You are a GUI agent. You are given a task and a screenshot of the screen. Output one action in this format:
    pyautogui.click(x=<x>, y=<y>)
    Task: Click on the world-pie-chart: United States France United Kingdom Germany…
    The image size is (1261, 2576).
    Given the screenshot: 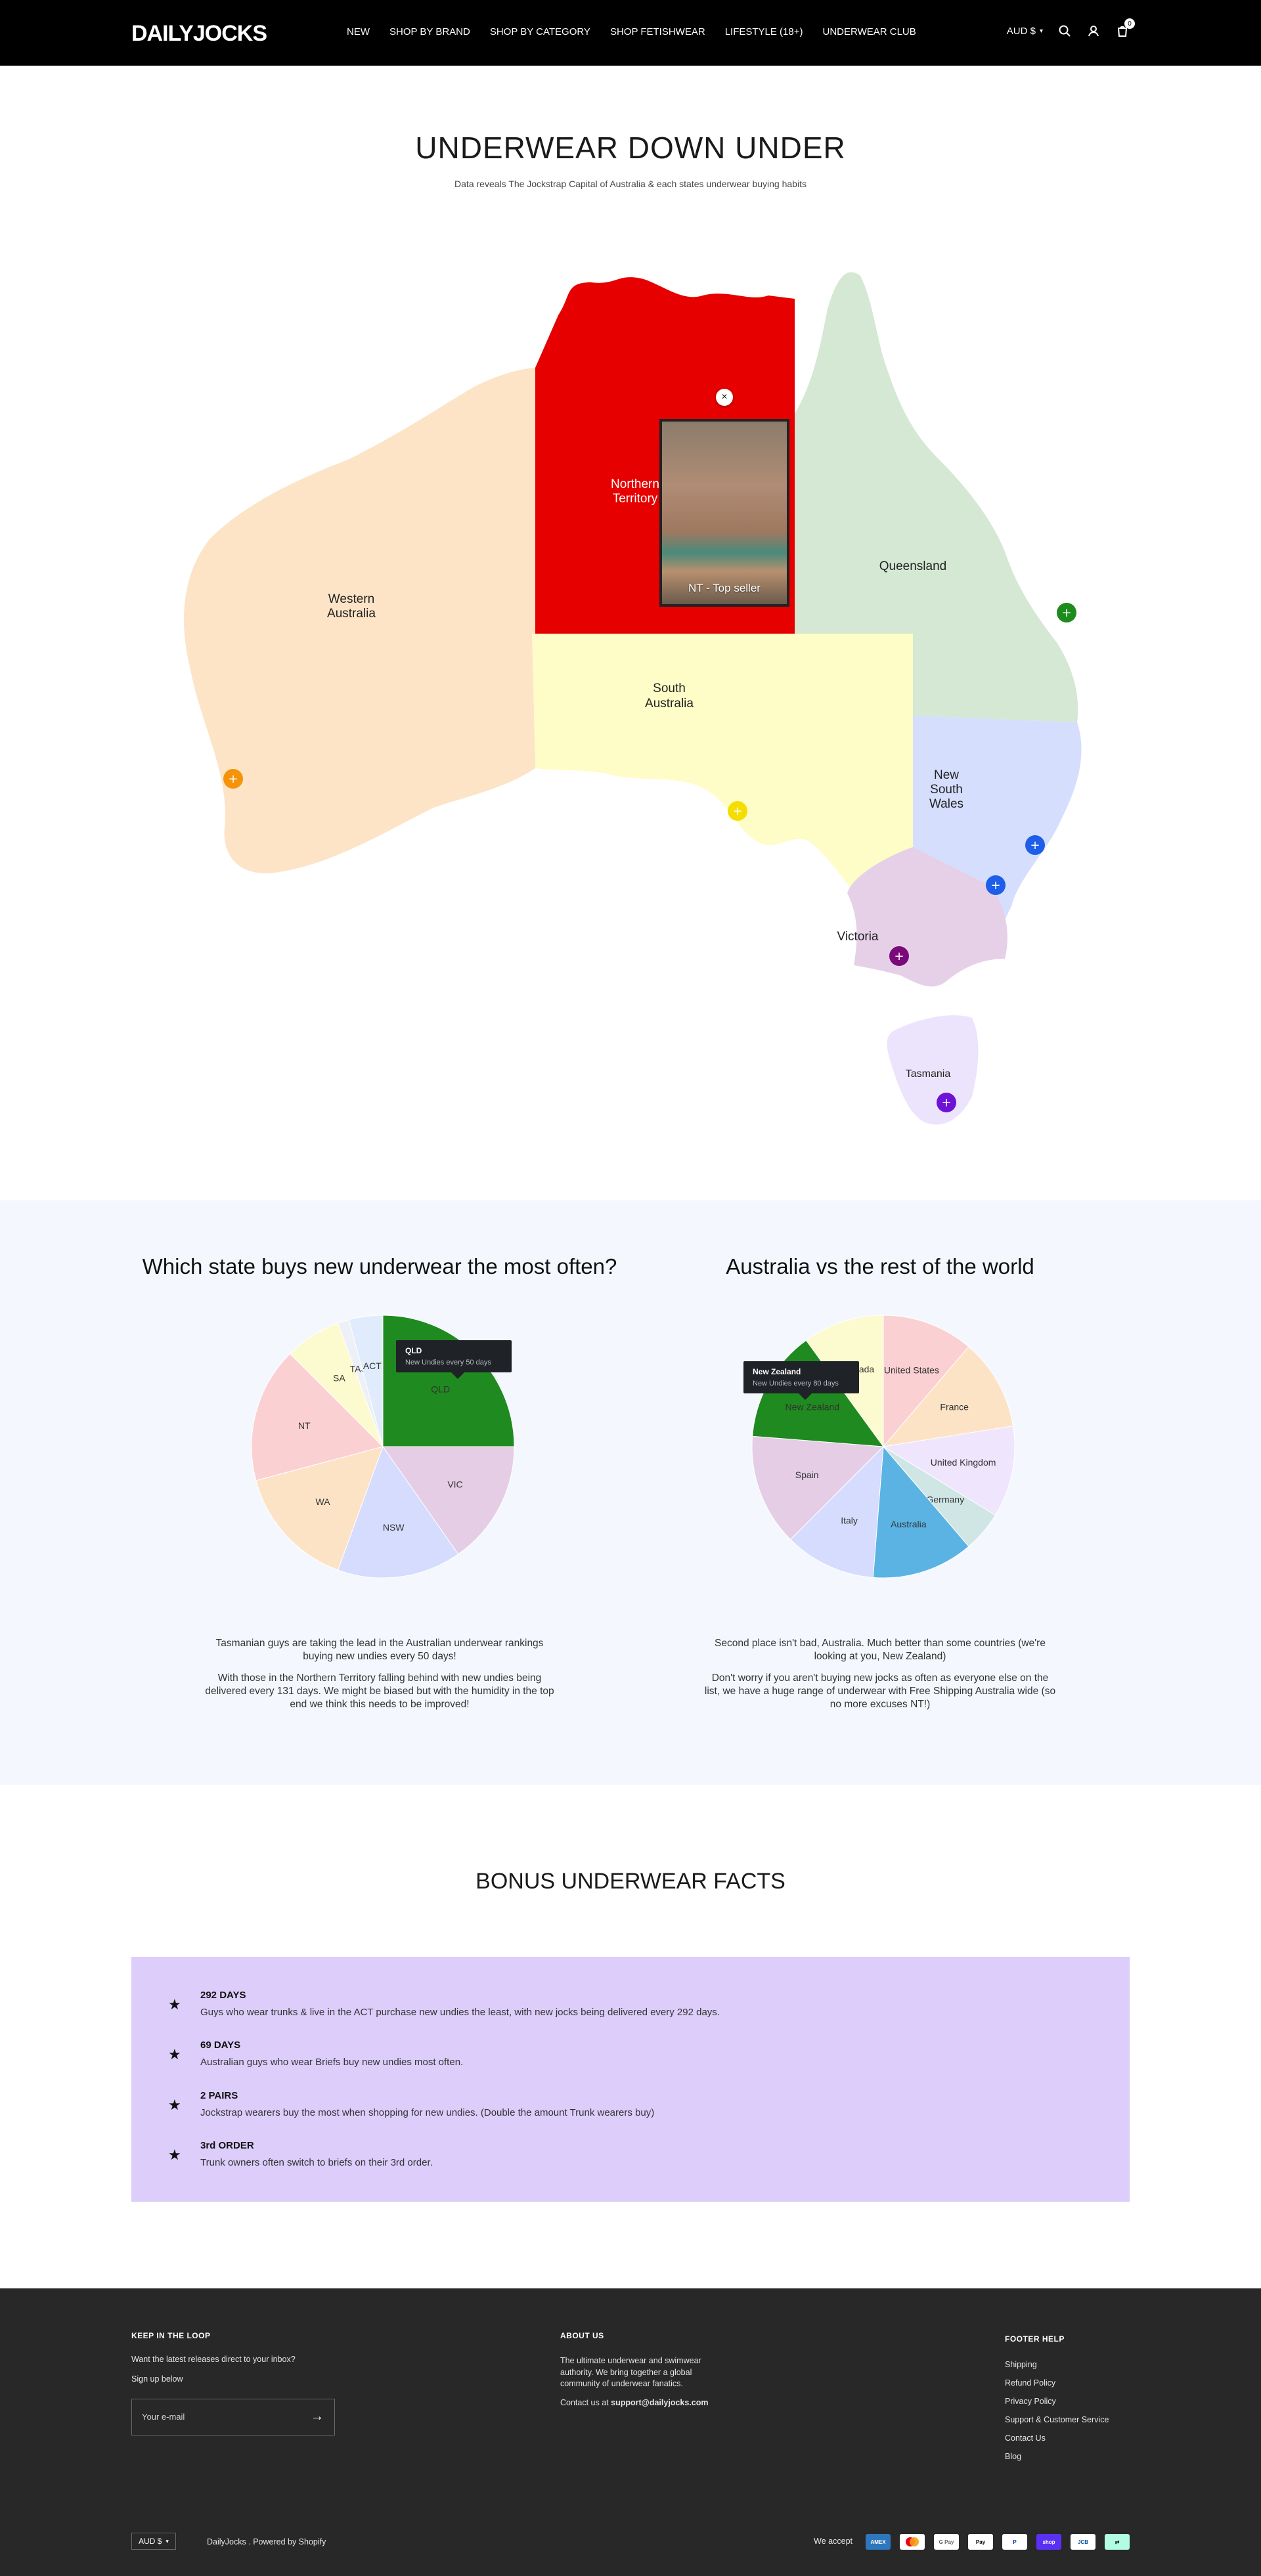 What is the action you would take?
    pyautogui.click(x=883, y=1446)
    